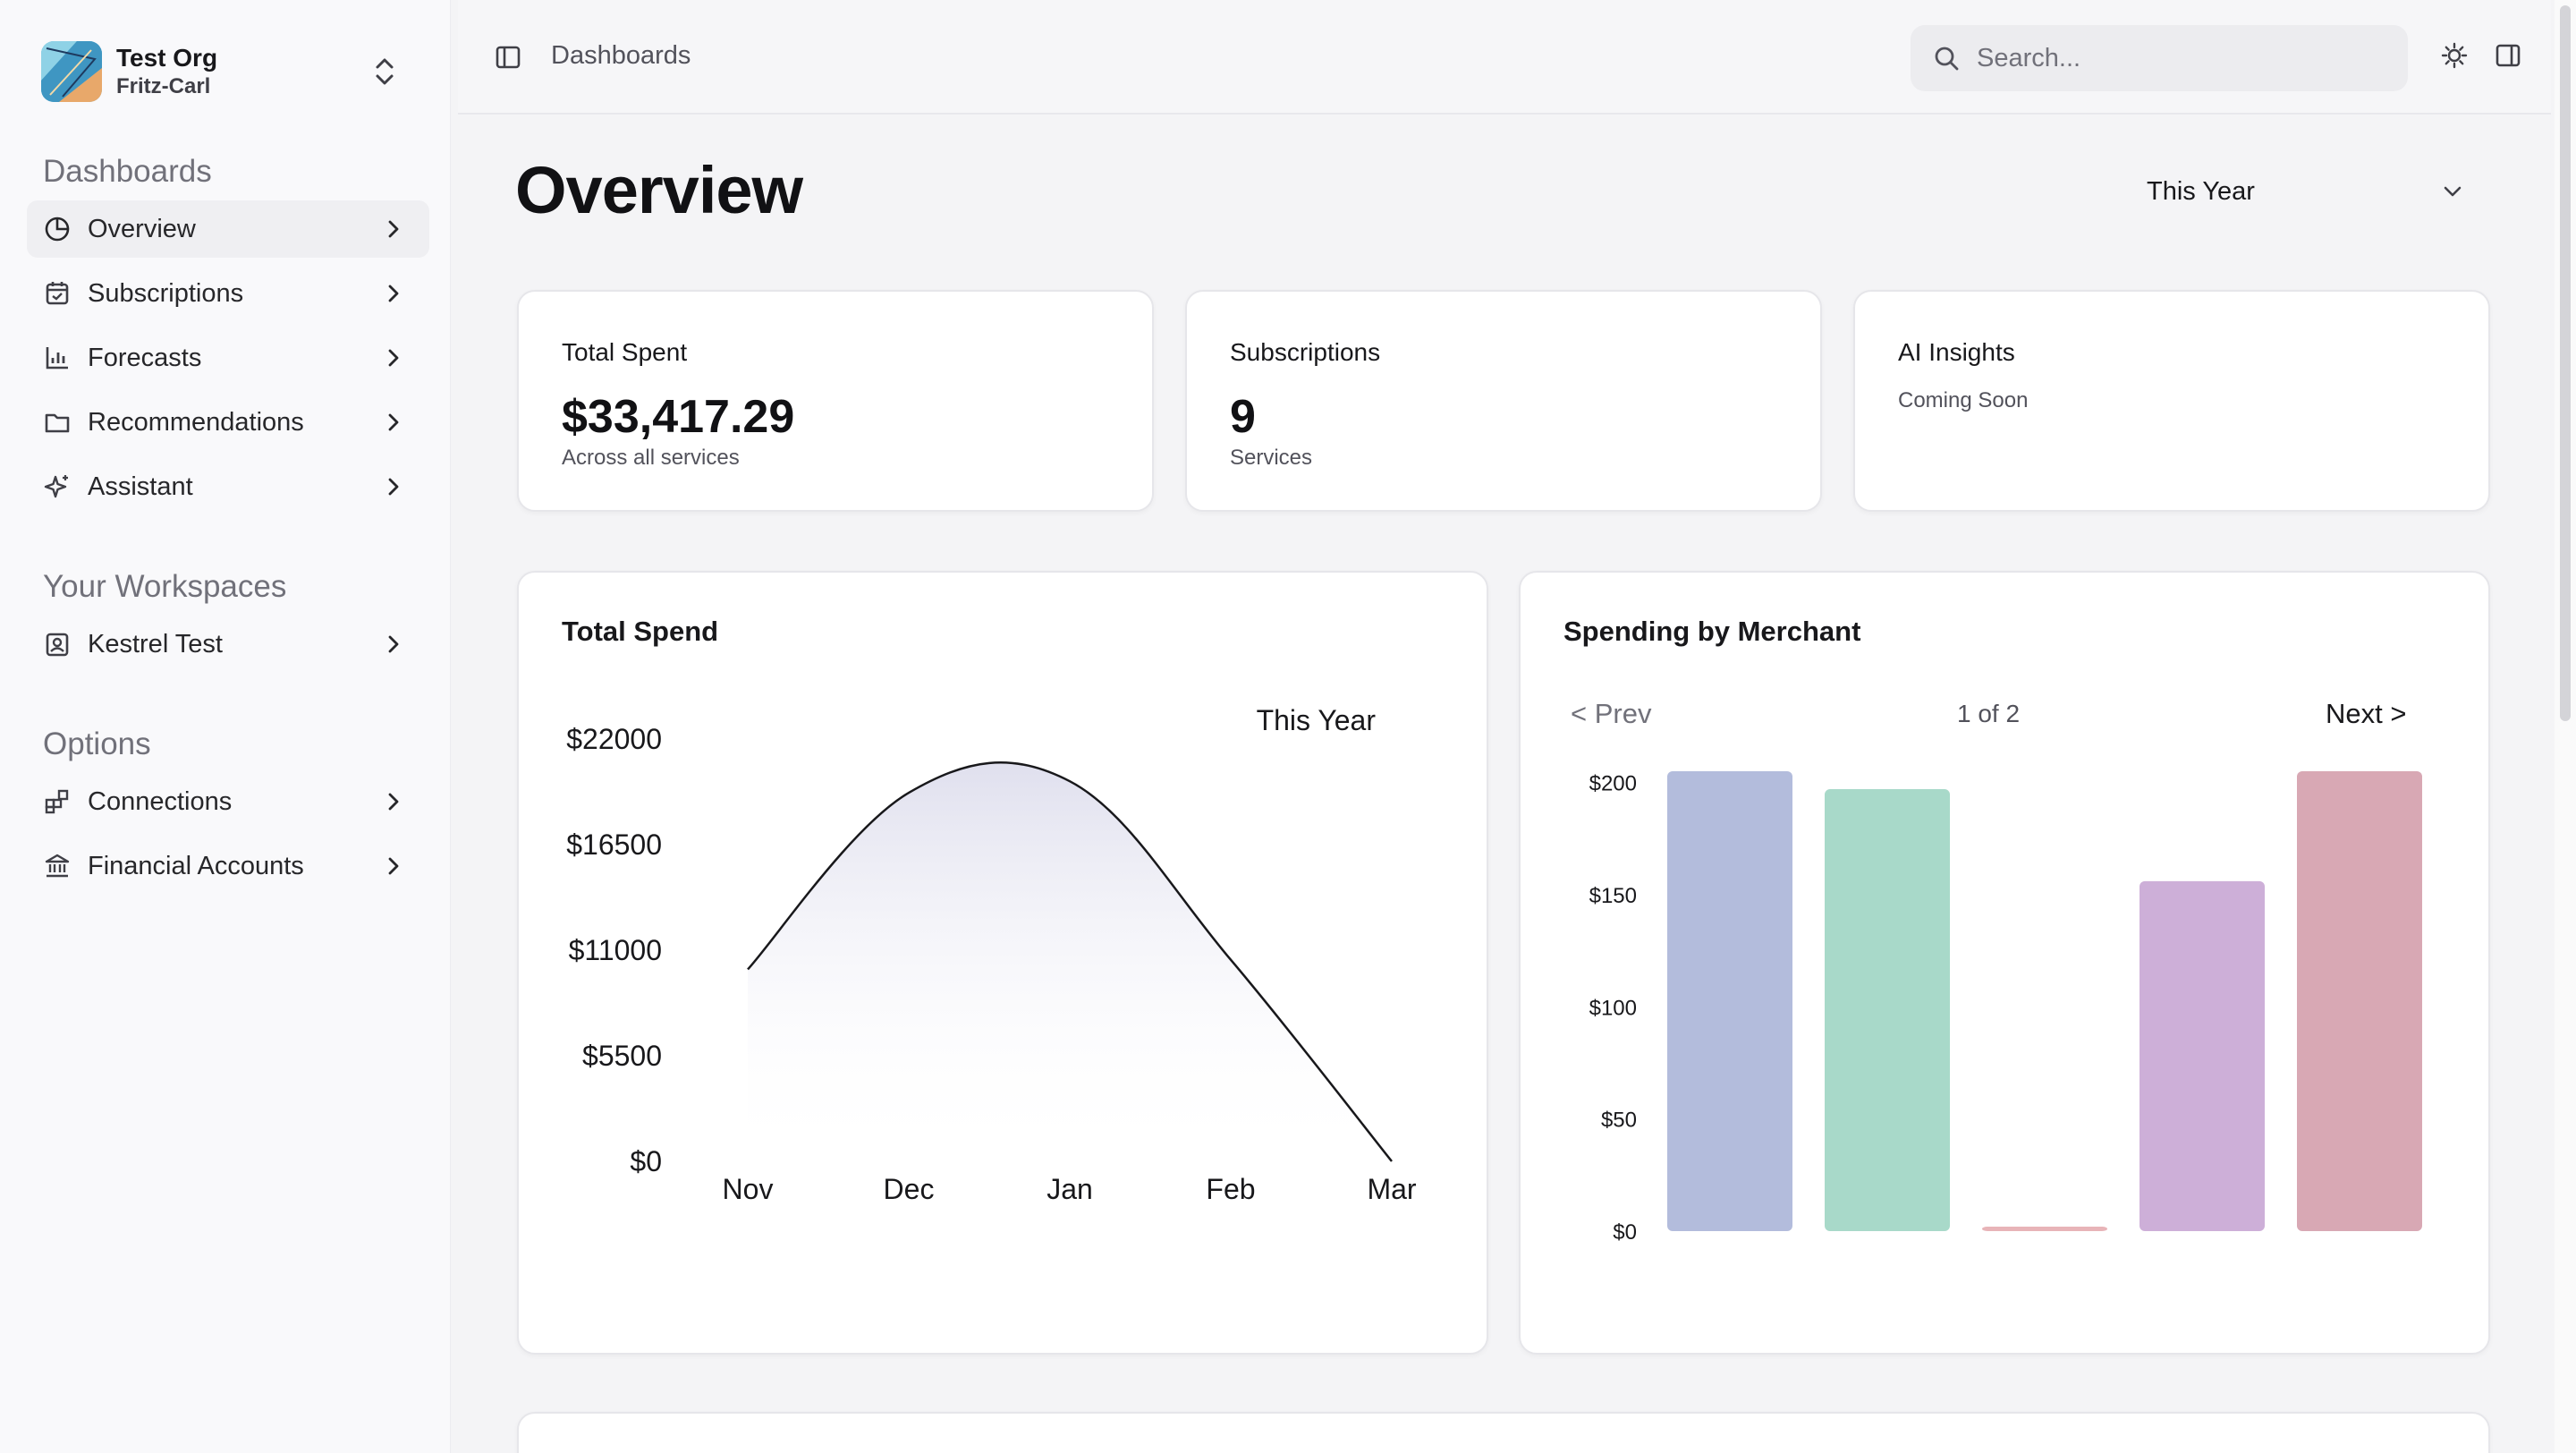  I want to click on chevrons-up-down-icon, so click(384, 71).